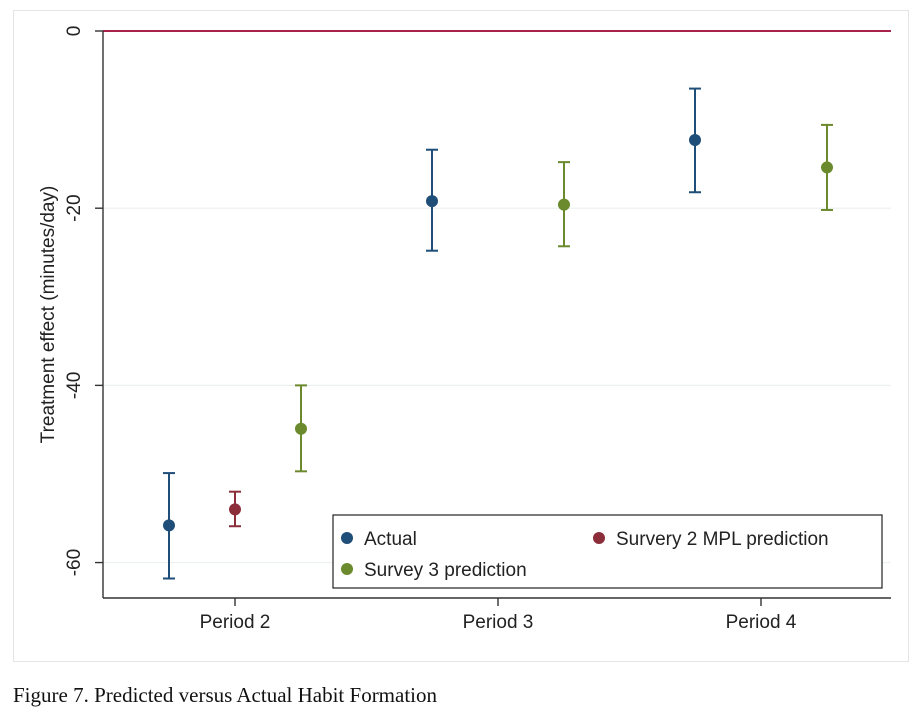 The height and width of the screenshot is (722, 922). What do you see at coordinates (722, 539) in the screenshot?
I see `legend-label: Survery 2 MPL prediction` at bounding box center [722, 539].